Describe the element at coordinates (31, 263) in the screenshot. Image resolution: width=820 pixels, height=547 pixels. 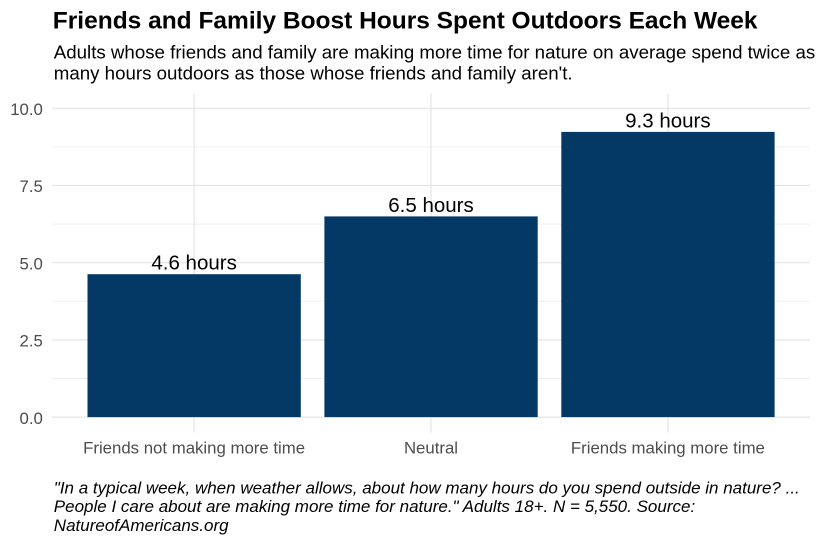
I see `svg-text: 5.0` at that location.